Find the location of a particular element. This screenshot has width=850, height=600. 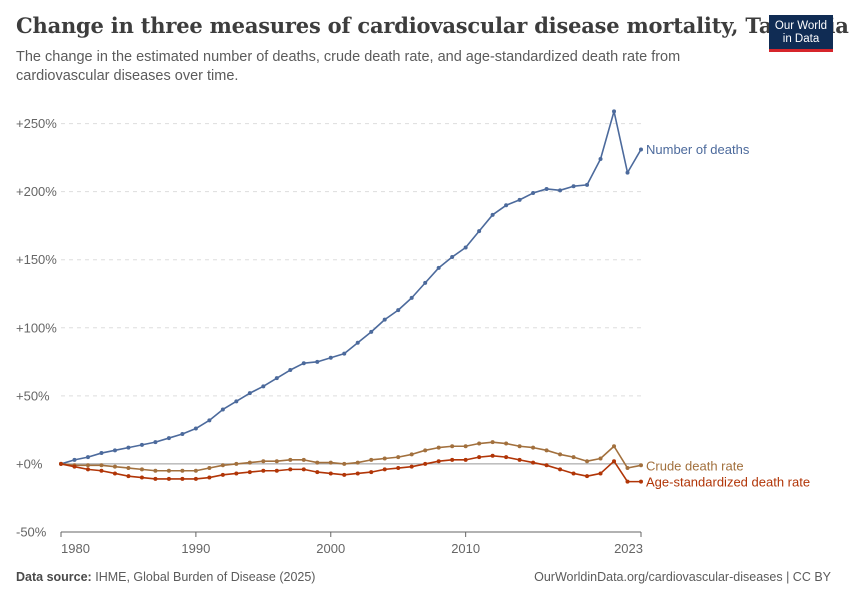

owid-logo: Our World in Data is located at coordinates (801, 33).